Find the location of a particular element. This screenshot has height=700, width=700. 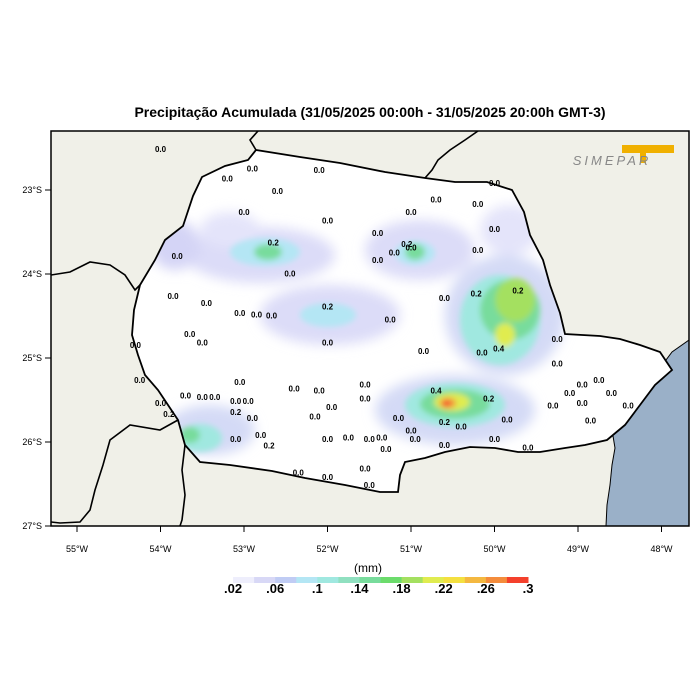

simepar-logo: SIMEPAR is located at coordinates (623, 156).